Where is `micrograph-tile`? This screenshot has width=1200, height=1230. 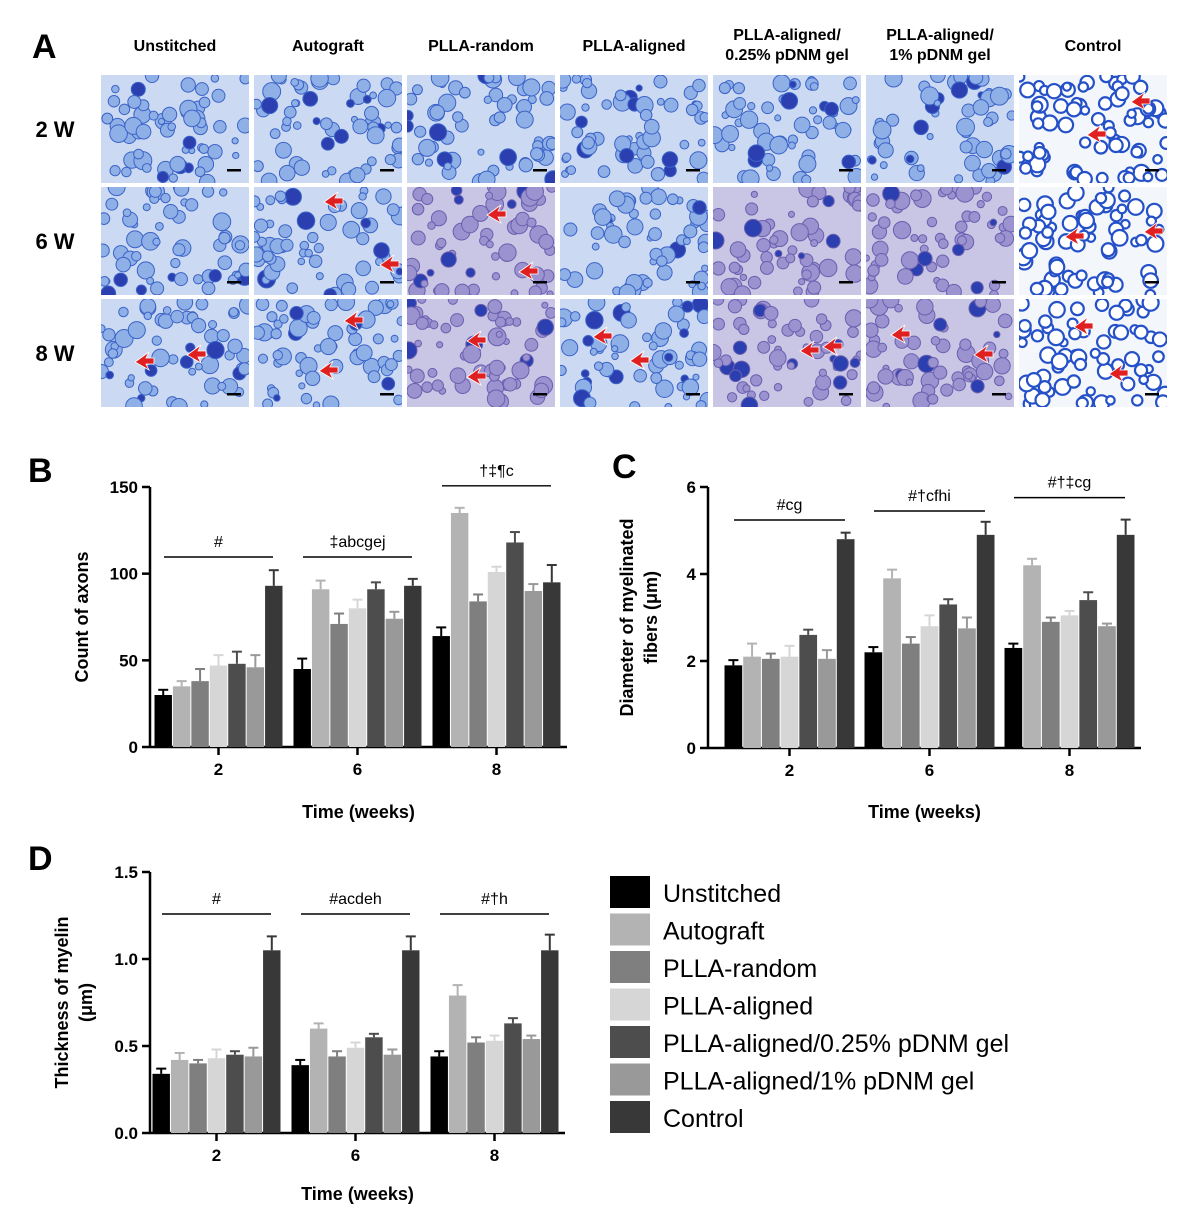
micrograph-tile is located at coordinates (1093, 129).